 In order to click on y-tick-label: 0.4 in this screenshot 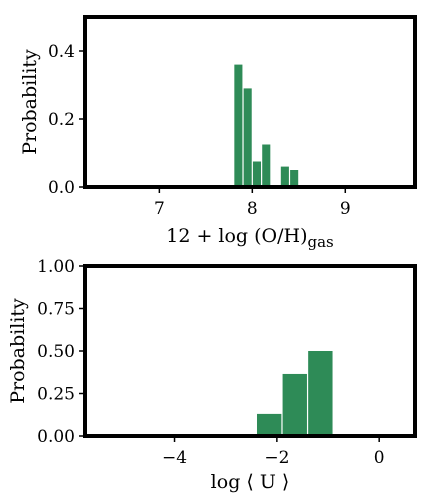, I will do `click(61, 52)`.